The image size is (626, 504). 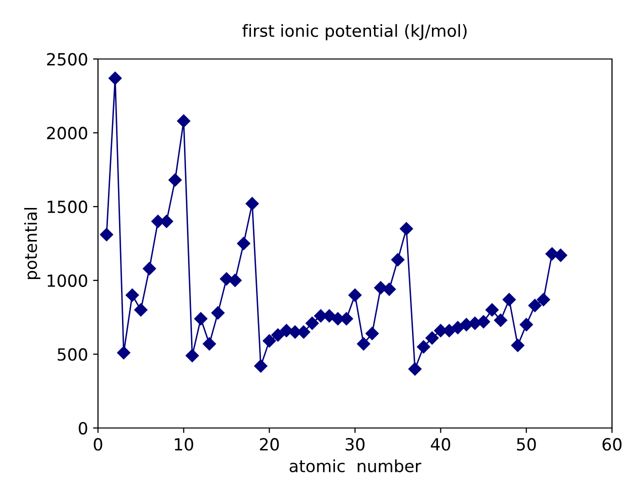 I want to click on x-tick-label: 30, so click(x=355, y=444).